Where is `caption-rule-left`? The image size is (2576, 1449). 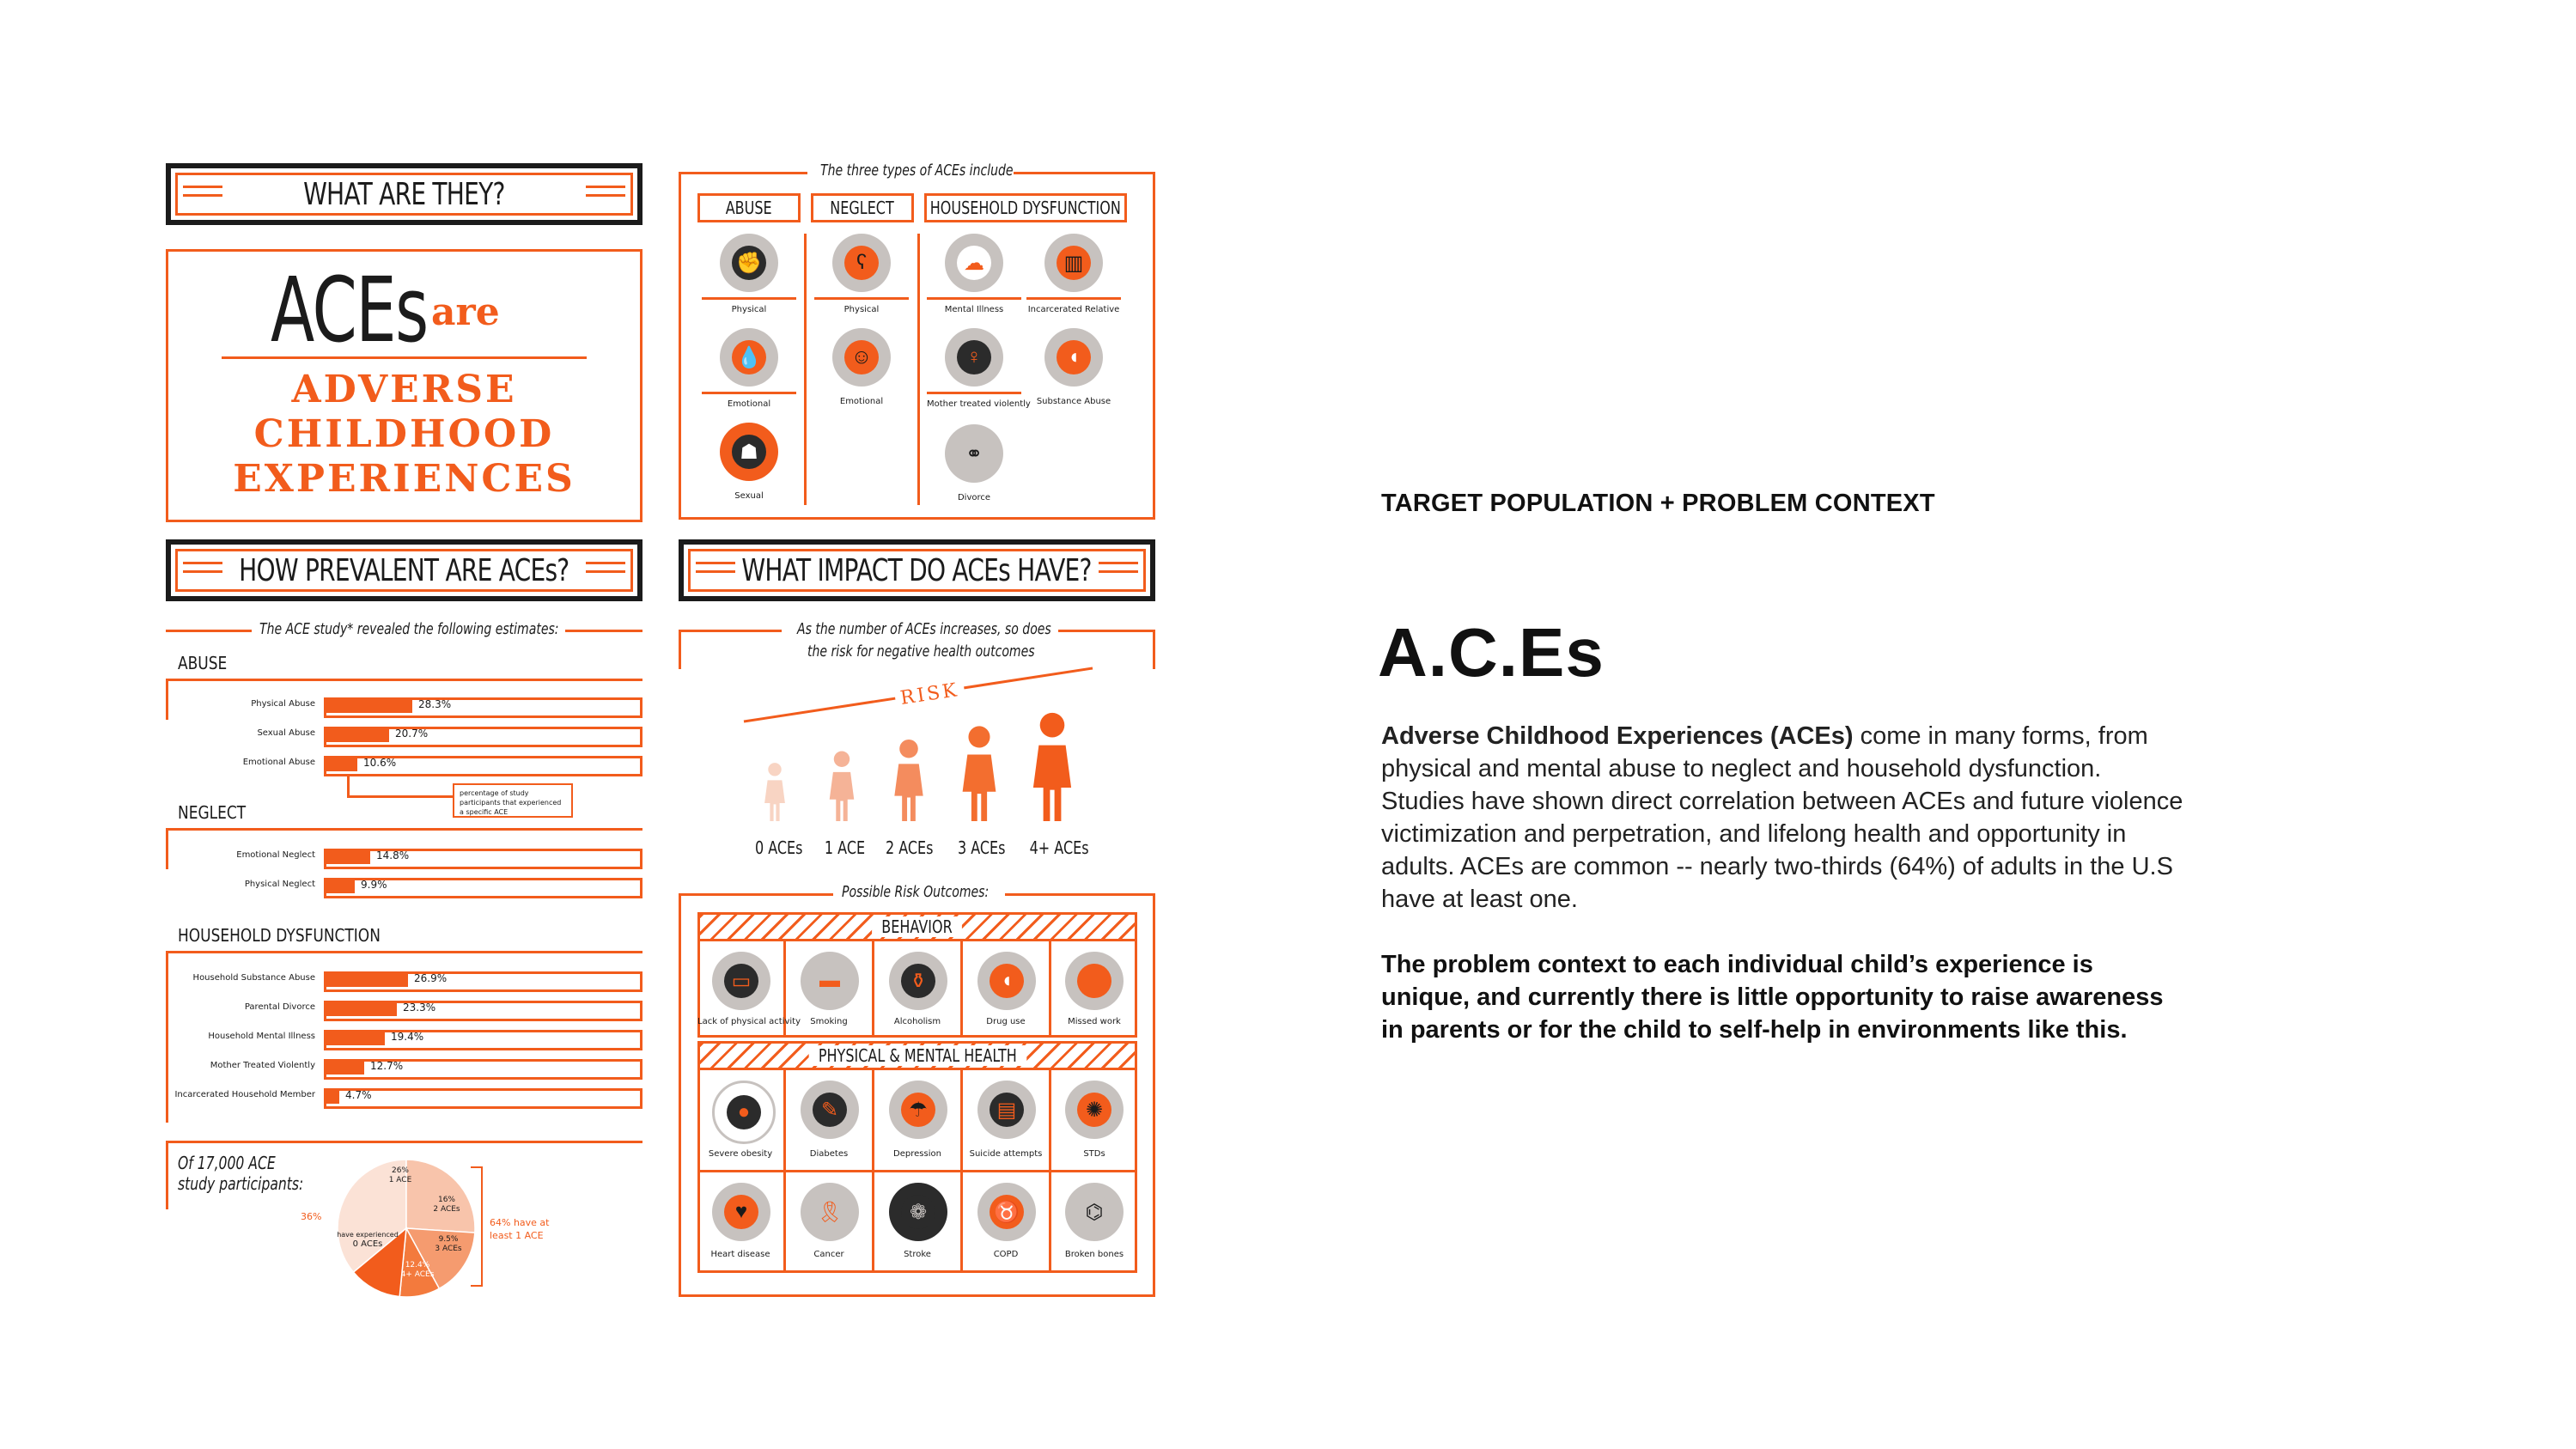
caption-rule-left is located at coordinates (209, 631).